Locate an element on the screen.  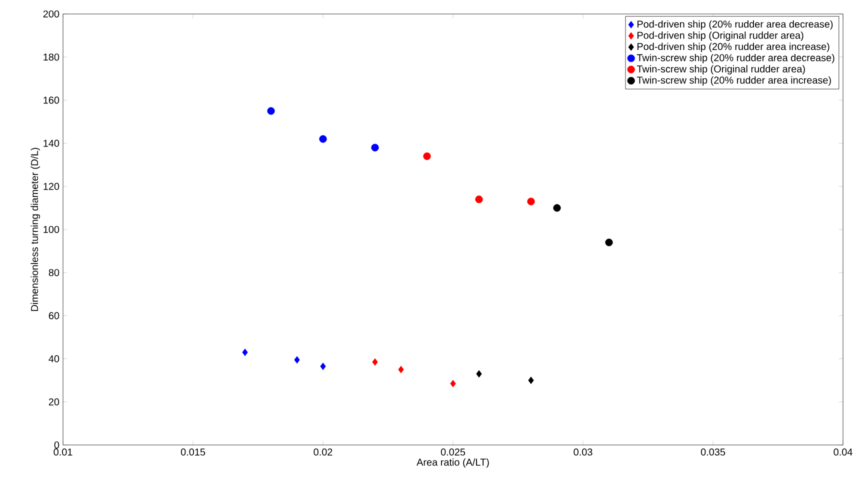
legend-label: Twin-screw ship (20% rudder area increase) is located at coordinates (733, 81).